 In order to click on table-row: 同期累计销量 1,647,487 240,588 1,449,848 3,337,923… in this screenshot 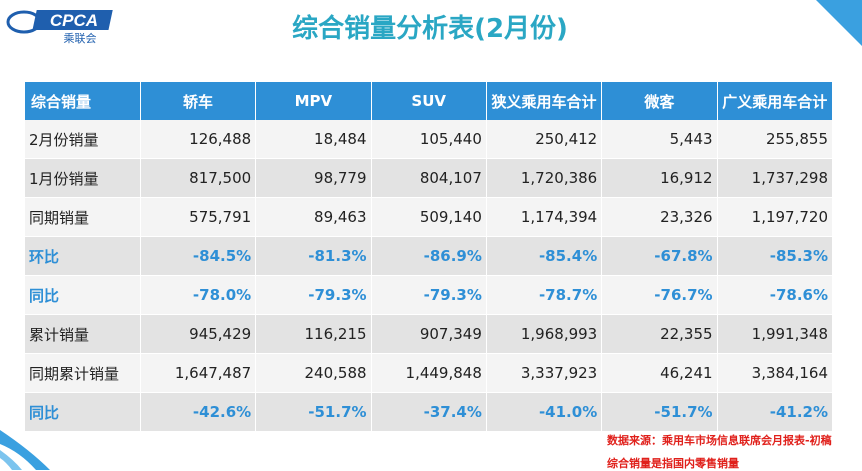, I will do `click(429, 373)`.